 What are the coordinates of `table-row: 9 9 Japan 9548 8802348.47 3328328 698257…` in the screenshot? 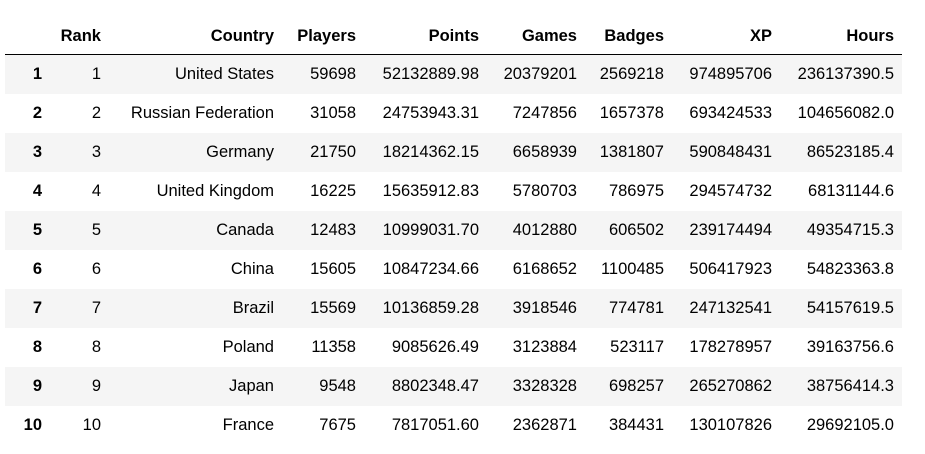 It's located at (453, 386).